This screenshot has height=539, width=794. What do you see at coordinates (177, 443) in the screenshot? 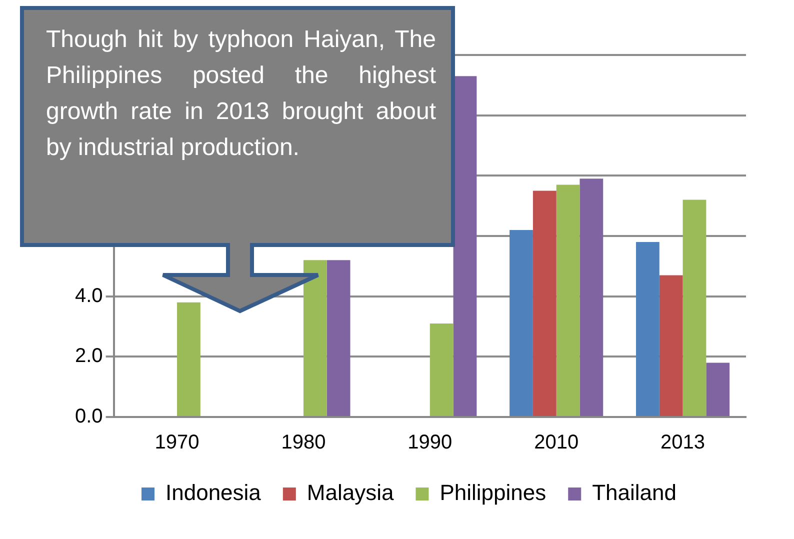
I see `x-tick-label: 1970` at bounding box center [177, 443].